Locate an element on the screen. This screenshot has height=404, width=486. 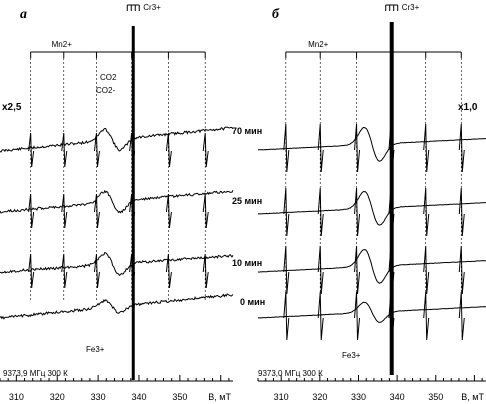
fe-label-b: Fe3+ is located at coordinates (351, 355).